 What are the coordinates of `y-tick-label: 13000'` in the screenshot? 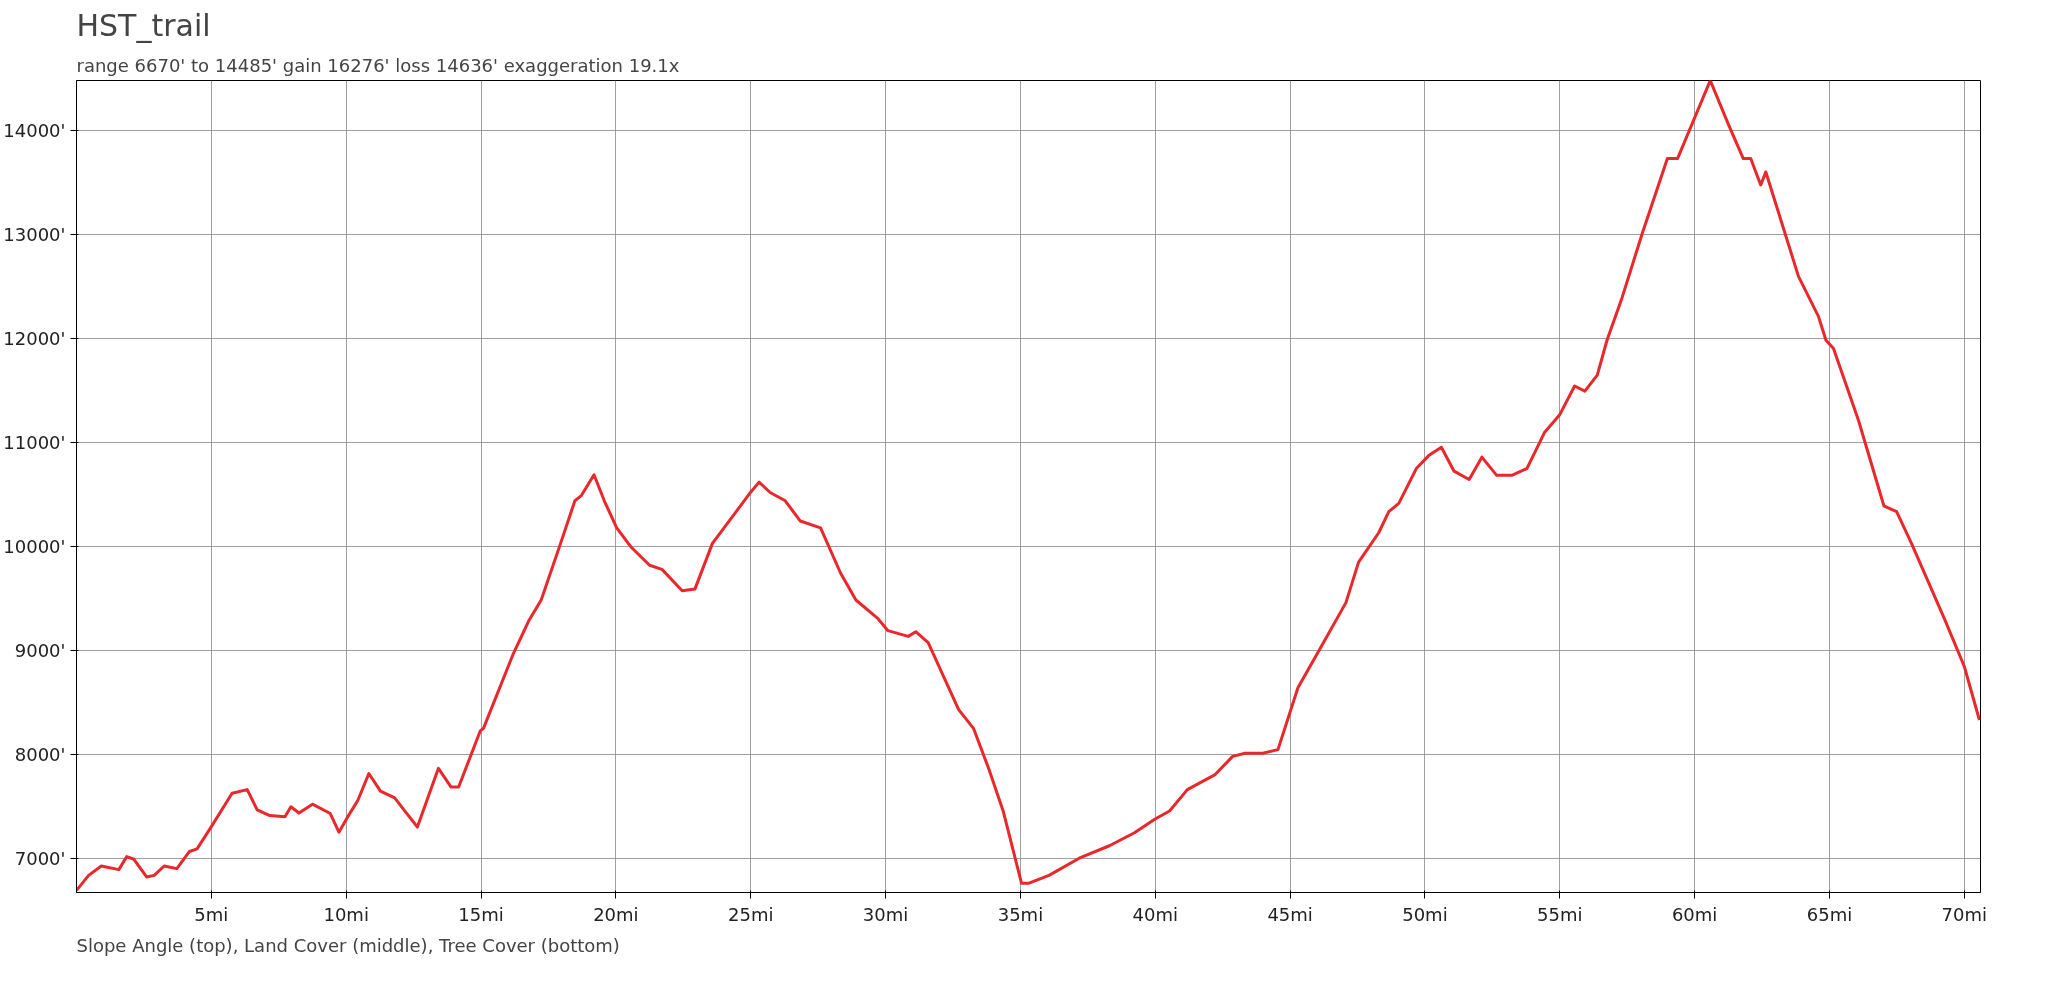 It's located at (34, 235).